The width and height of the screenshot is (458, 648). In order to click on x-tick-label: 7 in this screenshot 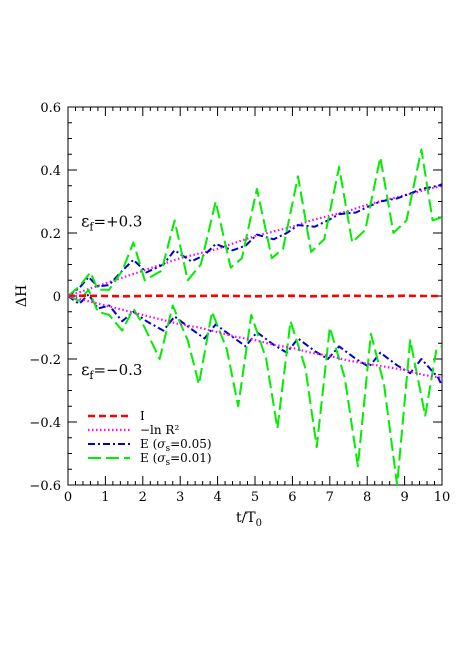, I will do `click(330, 497)`.